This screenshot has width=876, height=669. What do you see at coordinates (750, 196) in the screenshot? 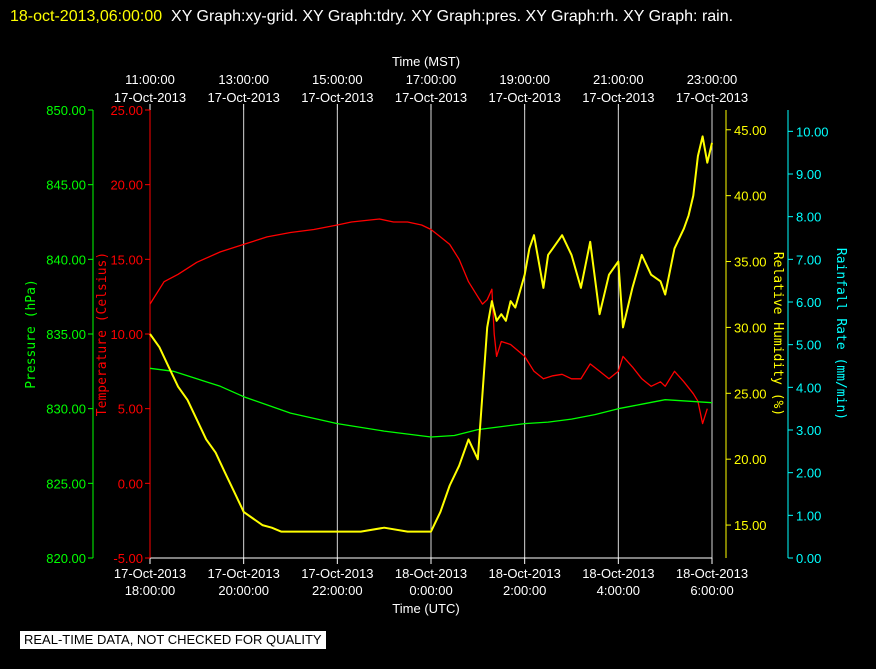
I see `humidity-tick-label: 40.00` at bounding box center [750, 196].